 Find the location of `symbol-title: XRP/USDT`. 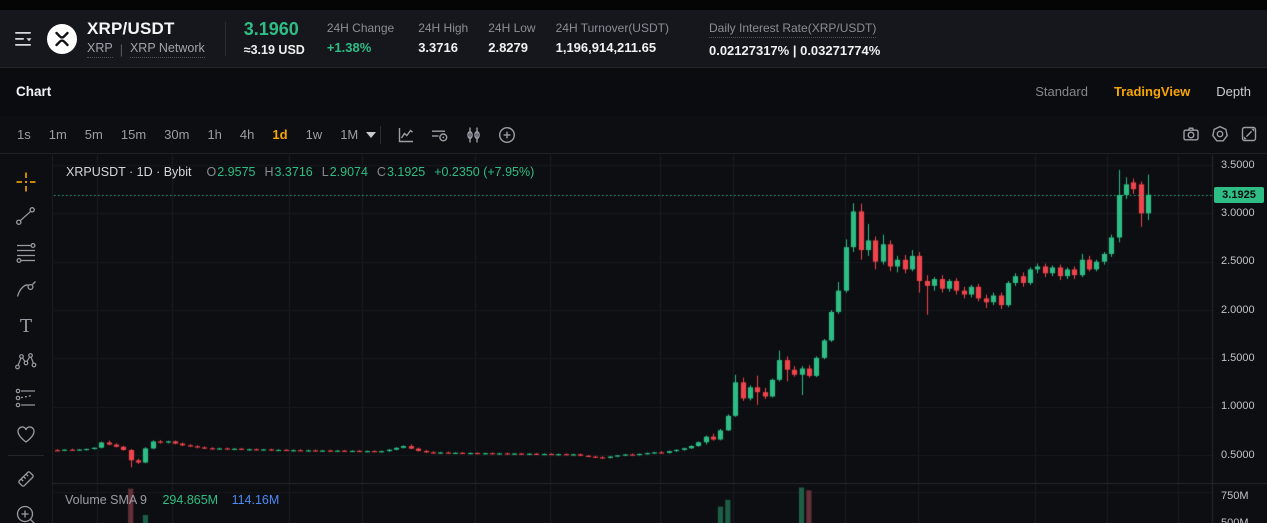

symbol-title: XRP/USDT is located at coordinates (131, 28).